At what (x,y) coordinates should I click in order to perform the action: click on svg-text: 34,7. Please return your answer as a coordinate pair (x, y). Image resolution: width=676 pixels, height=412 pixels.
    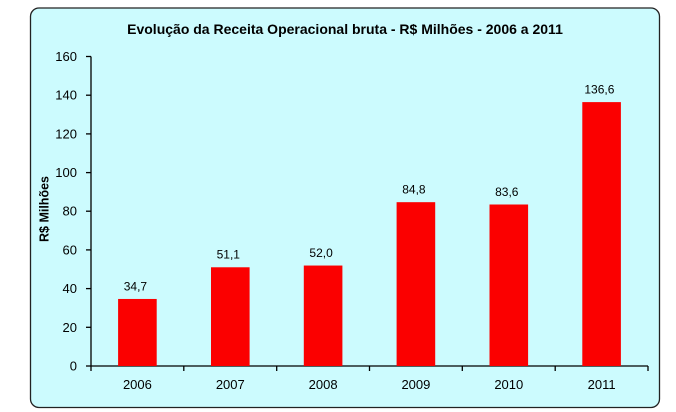
    Looking at the image, I should click on (136, 286).